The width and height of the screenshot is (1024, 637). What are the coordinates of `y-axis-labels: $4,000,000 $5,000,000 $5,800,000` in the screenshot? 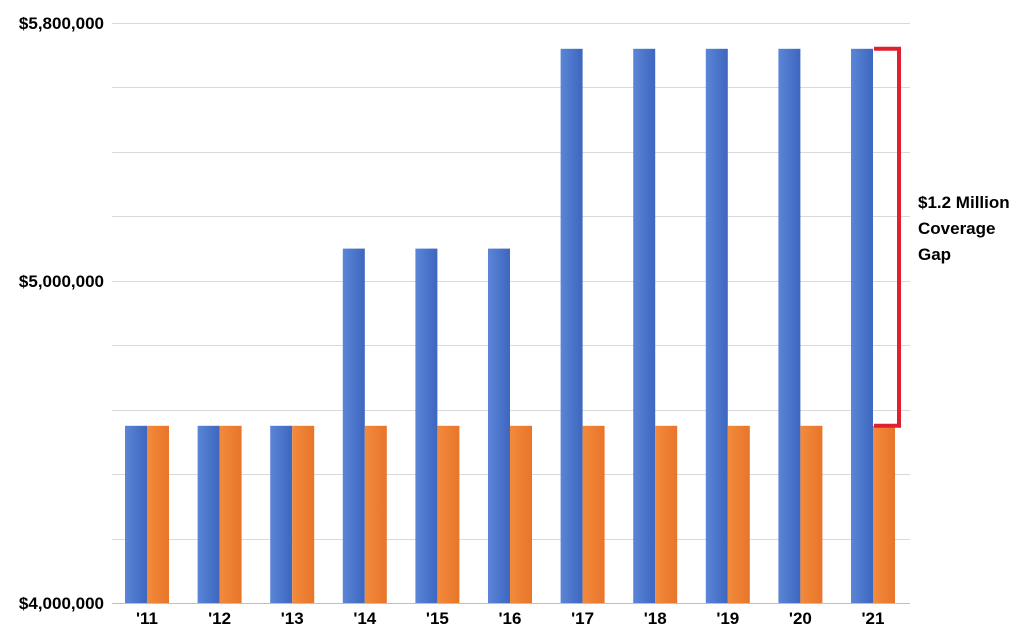 It's located at (61, 313).